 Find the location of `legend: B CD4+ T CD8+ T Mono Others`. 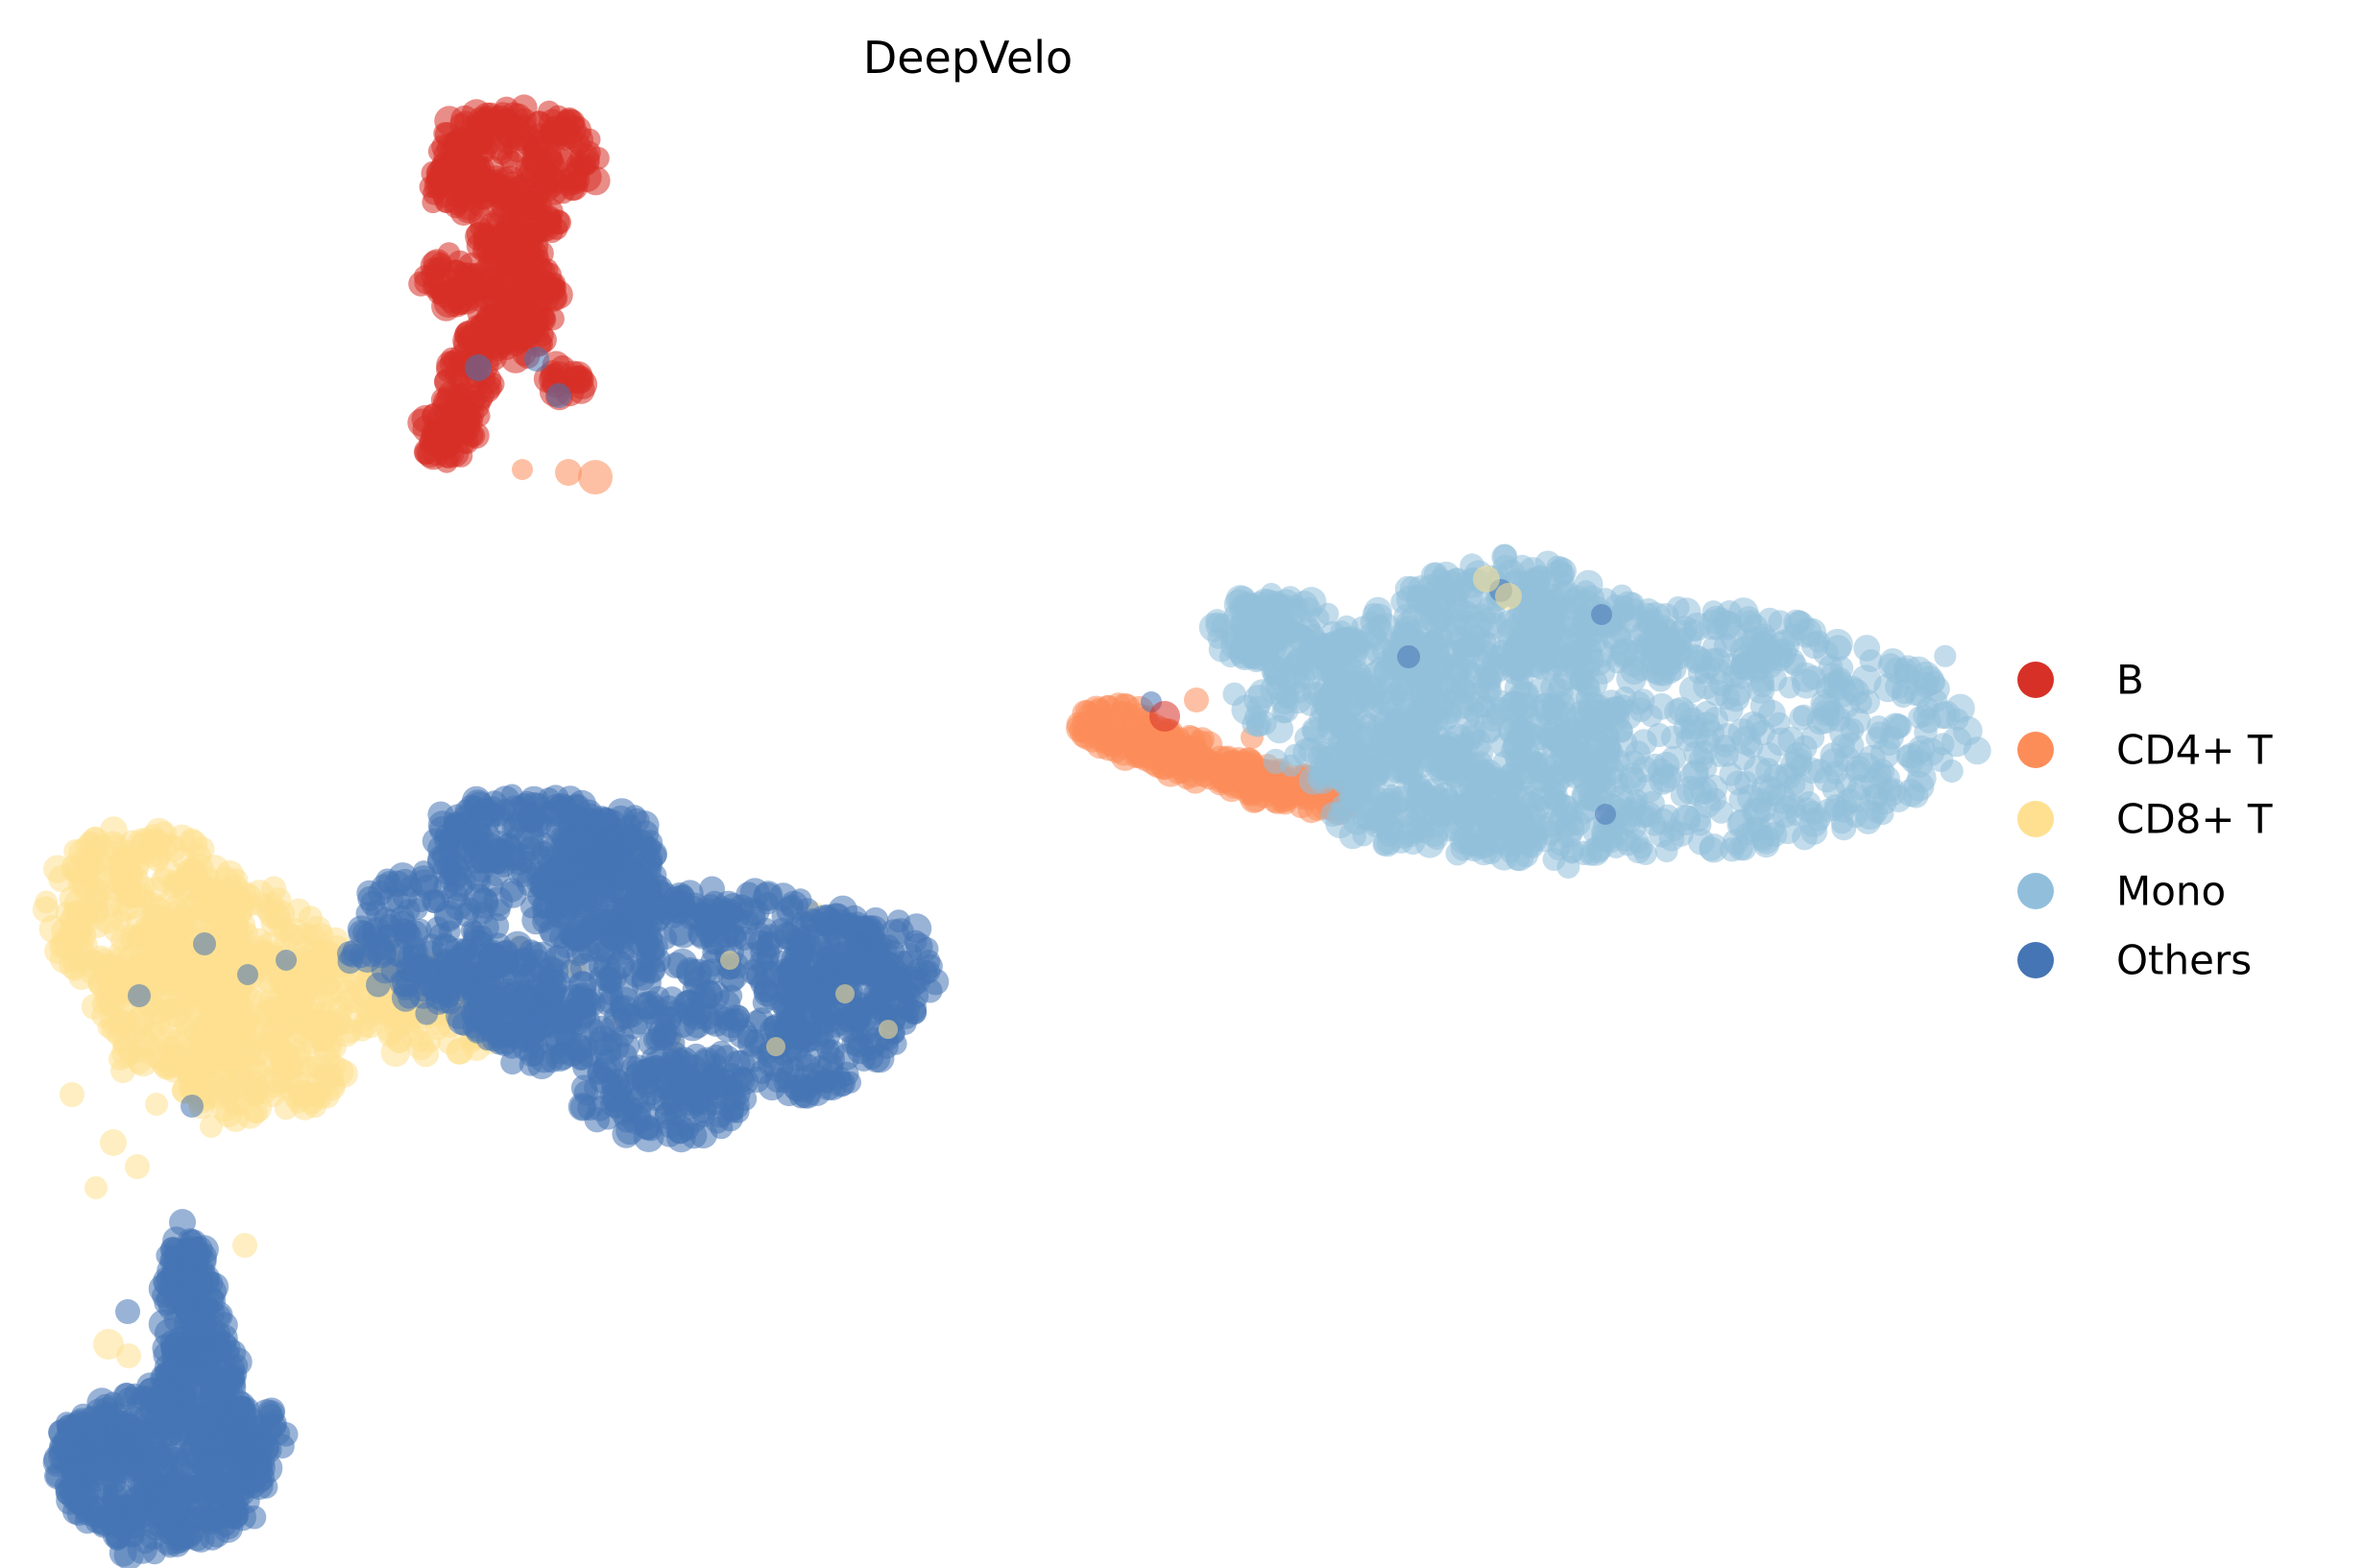

legend: B CD4+ T CD8+ T Mono Others is located at coordinates (2145, 820).